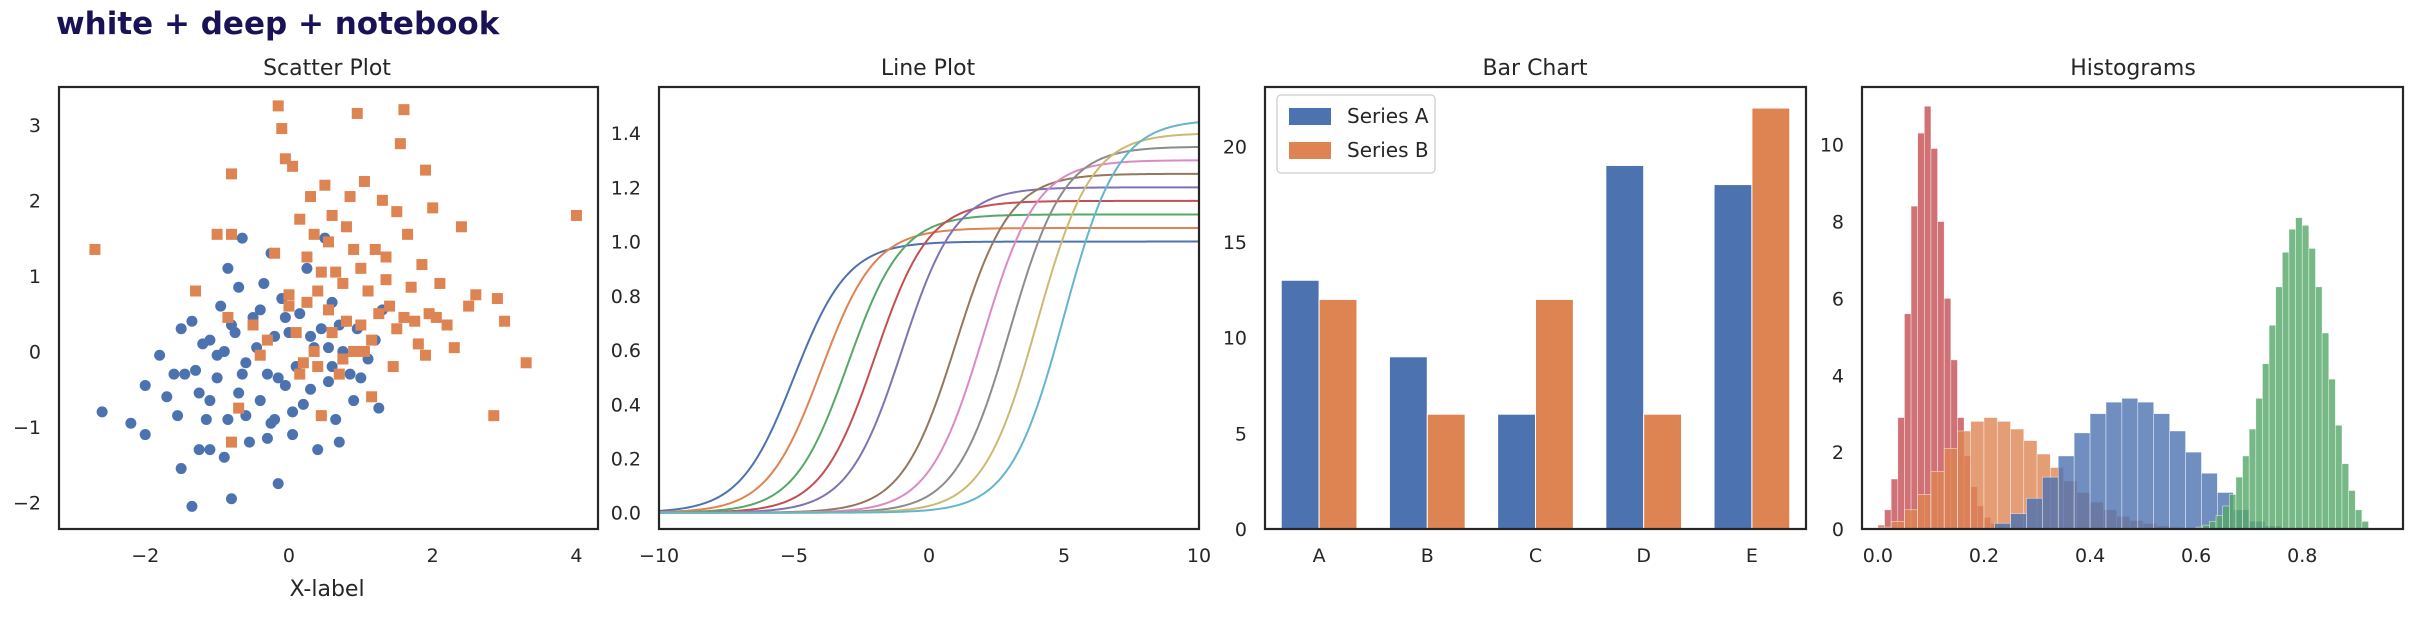  What do you see at coordinates (1838, 376) in the screenshot?
I see `y-tick-label: 4` at bounding box center [1838, 376].